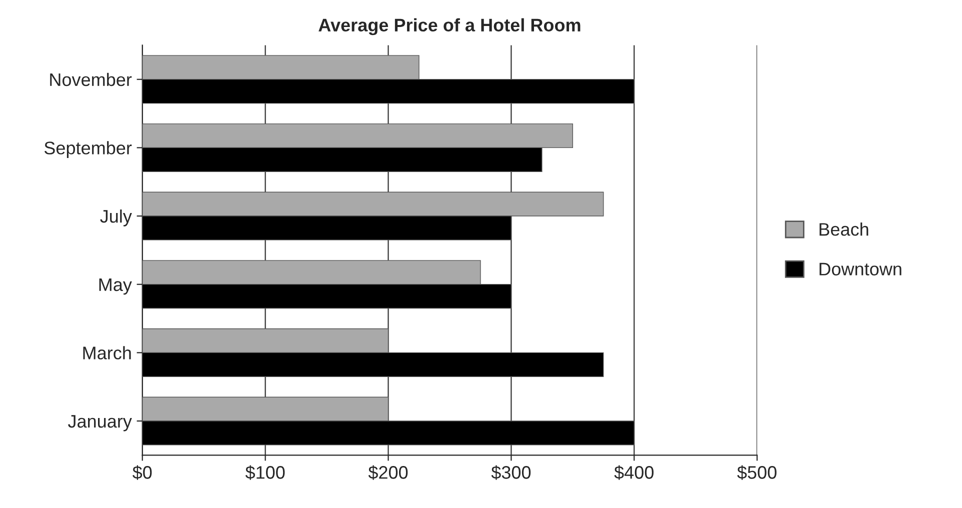 The image size is (962, 508). Describe the element at coordinates (88, 149) in the screenshot. I see `y-tick-label: September` at that location.